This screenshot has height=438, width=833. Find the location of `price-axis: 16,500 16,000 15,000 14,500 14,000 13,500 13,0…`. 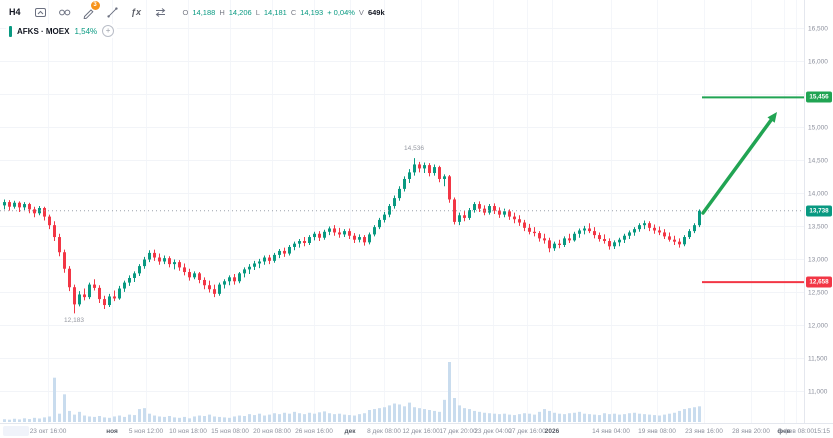

price-axis: 16,500 16,000 15,000 14,500 14,000 13,500 13,0… is located at coordinates (818, 211).